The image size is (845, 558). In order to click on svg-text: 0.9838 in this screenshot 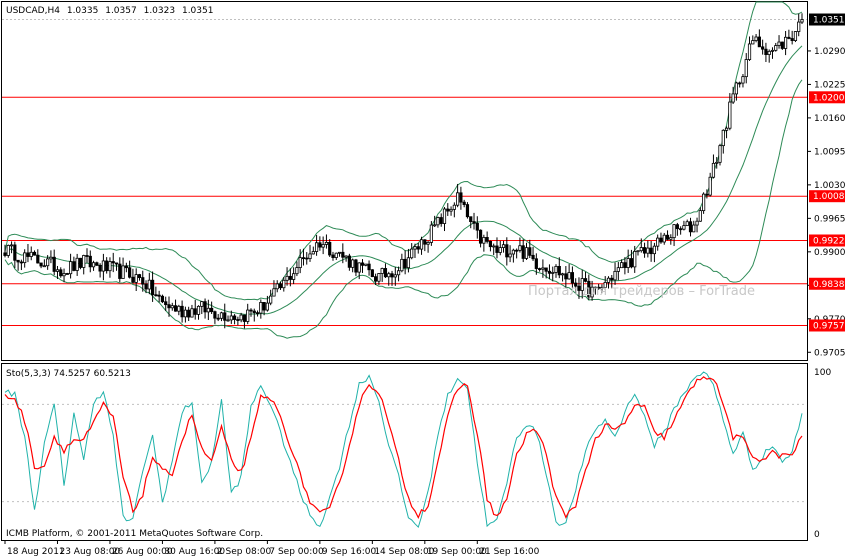, I will do `click(829, 285)`.